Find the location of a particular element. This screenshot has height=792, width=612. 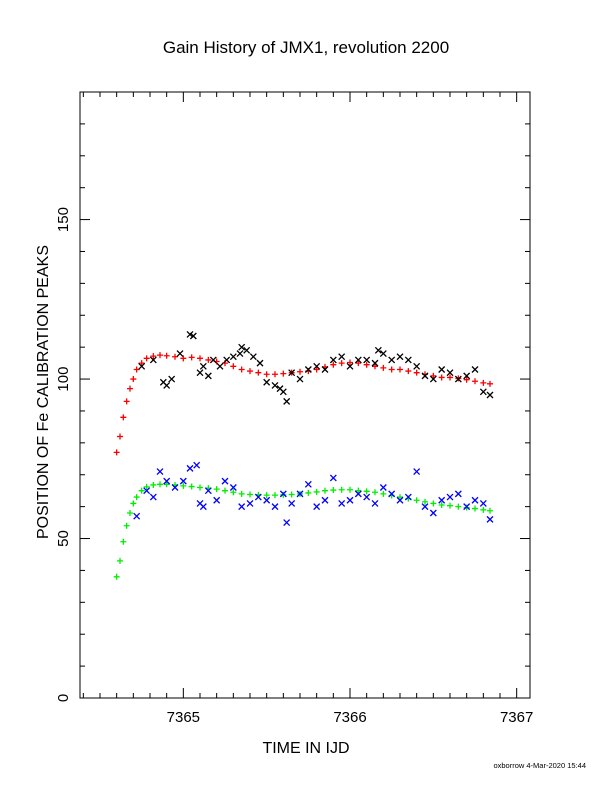

x-tick-label: 7366 is located at coordinates (349, 717).